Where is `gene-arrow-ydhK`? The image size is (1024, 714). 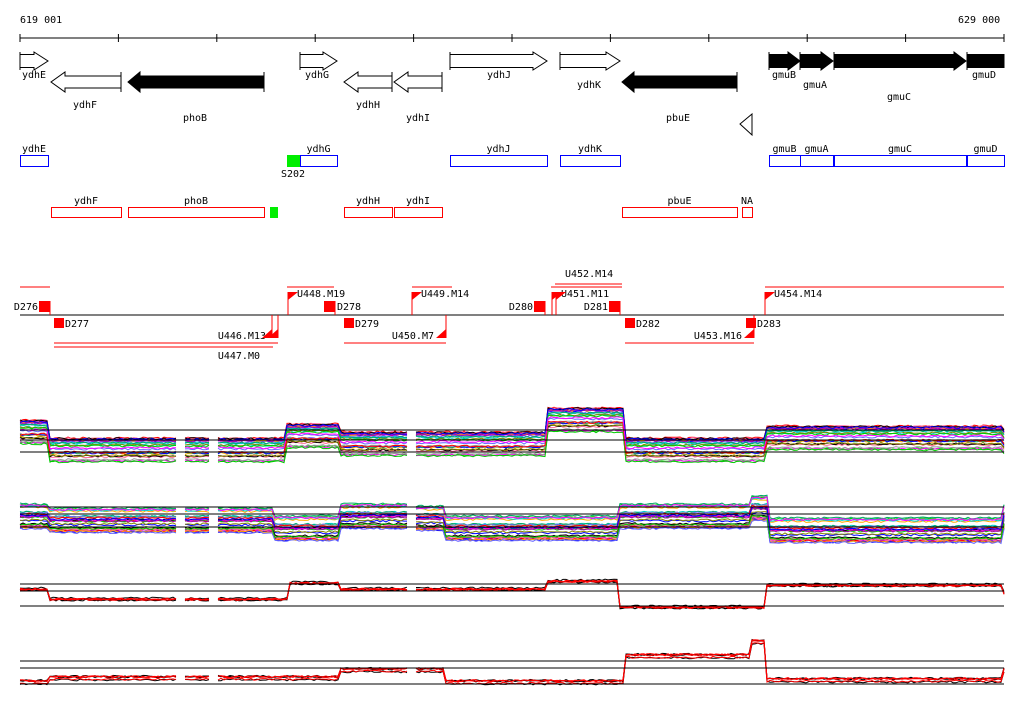 gene-arrow-ydhK is located at coordinates (590, 61).